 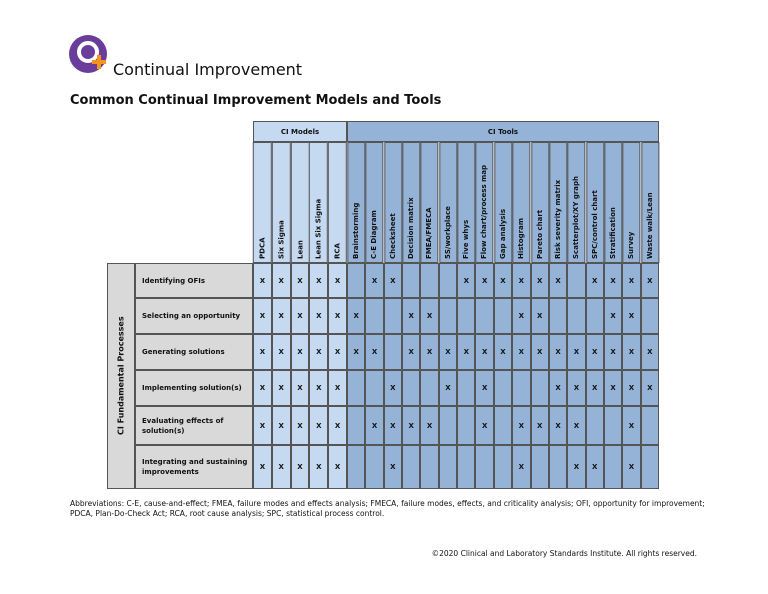 What do you see at coordinates (393, 202) in the screenshot?
I see `column-header: Checksheet` at bounding box center [393, 202].